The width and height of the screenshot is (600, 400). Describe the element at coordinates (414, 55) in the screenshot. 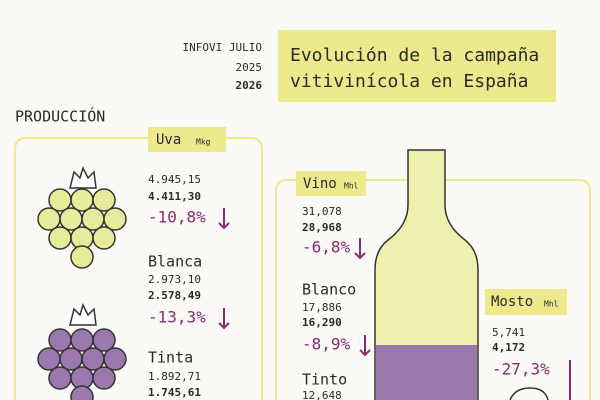

I see `title: Evolución de la campaña` at that location.